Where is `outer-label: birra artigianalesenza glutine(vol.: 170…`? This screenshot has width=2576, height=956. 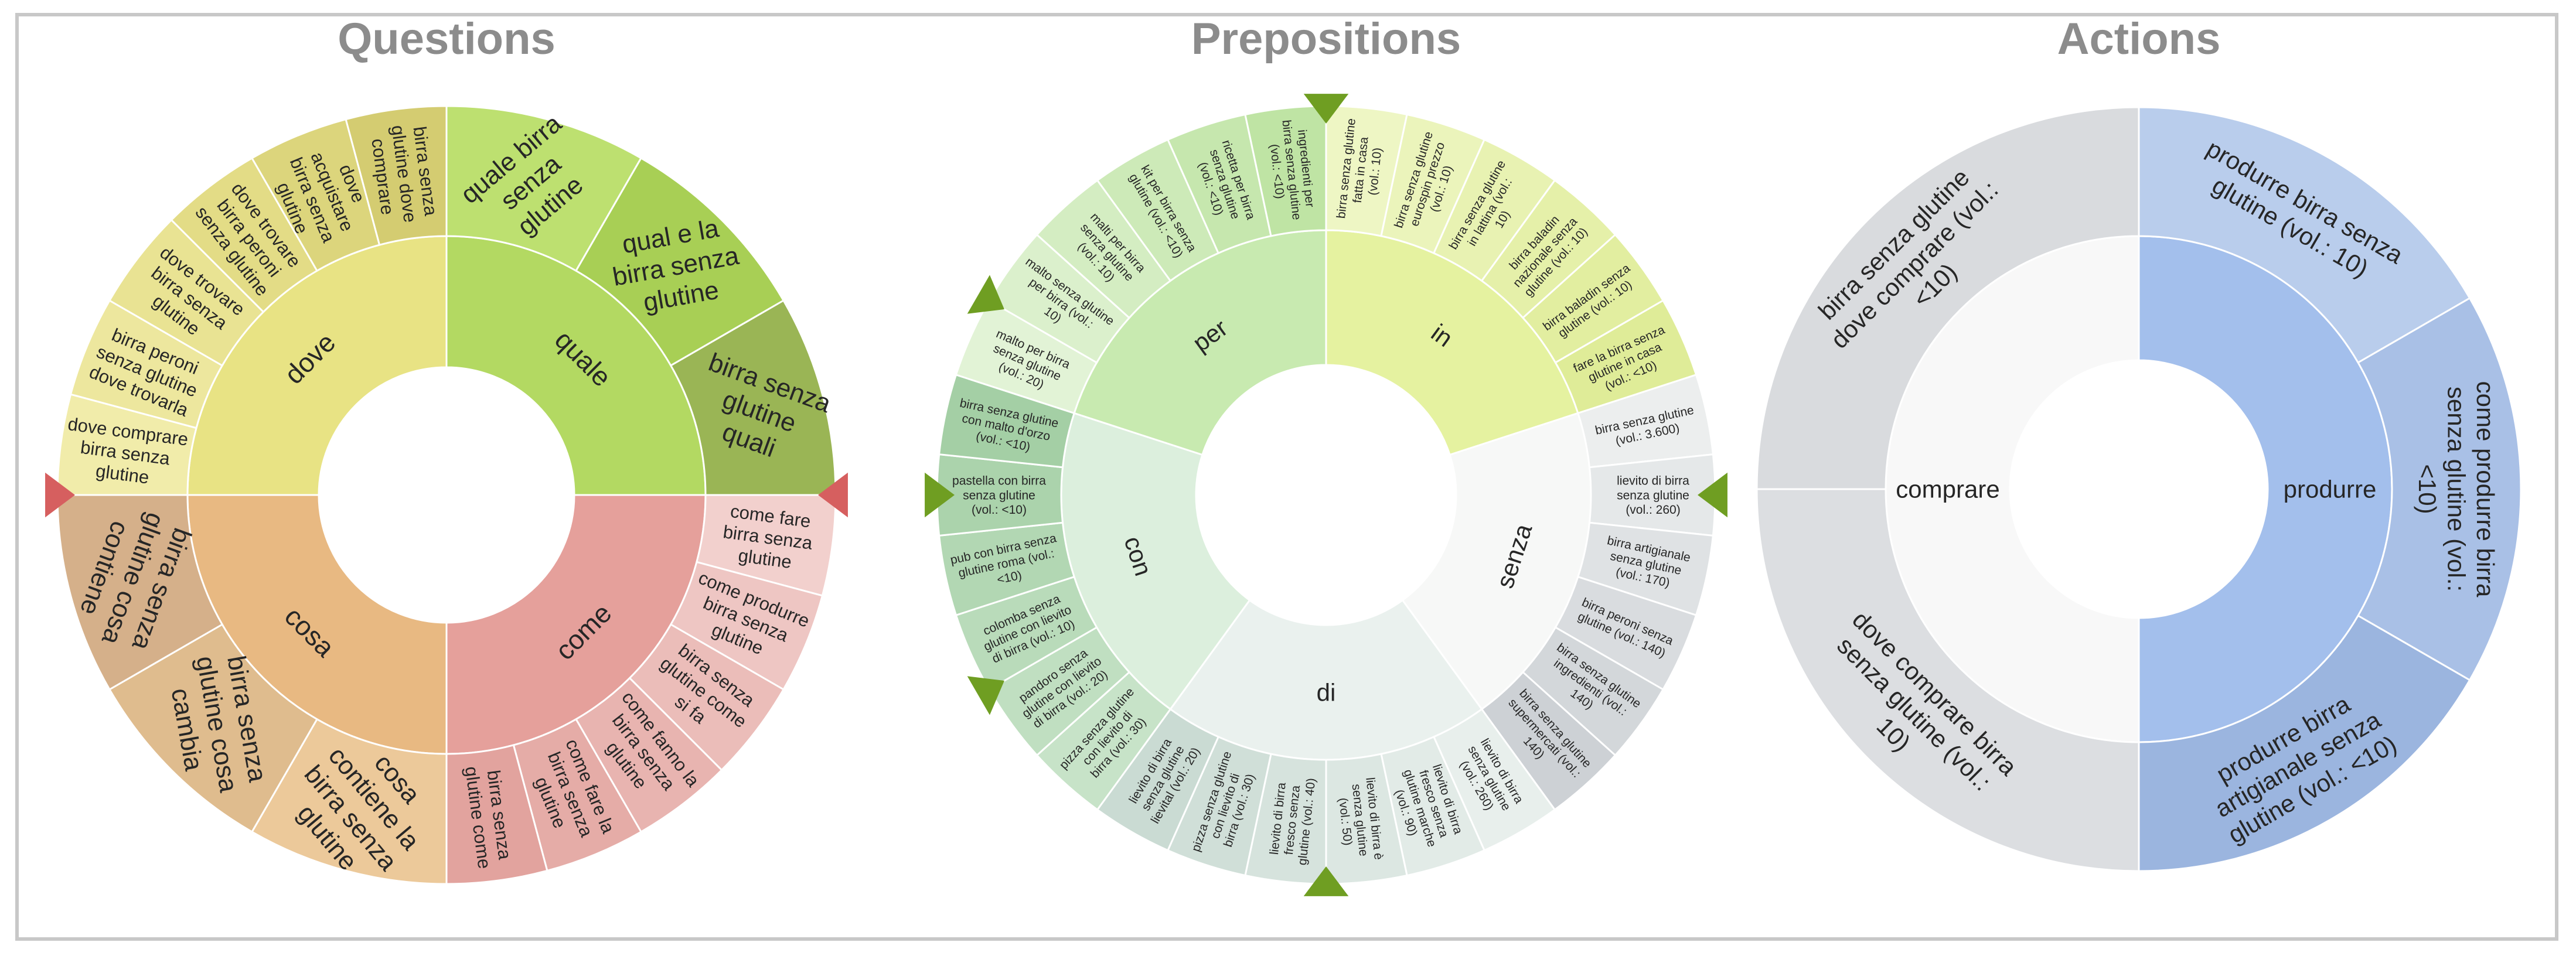 outer-label: birra artigianalesenza glutine(vol.: 170… is located at coordinates (1646, 563).